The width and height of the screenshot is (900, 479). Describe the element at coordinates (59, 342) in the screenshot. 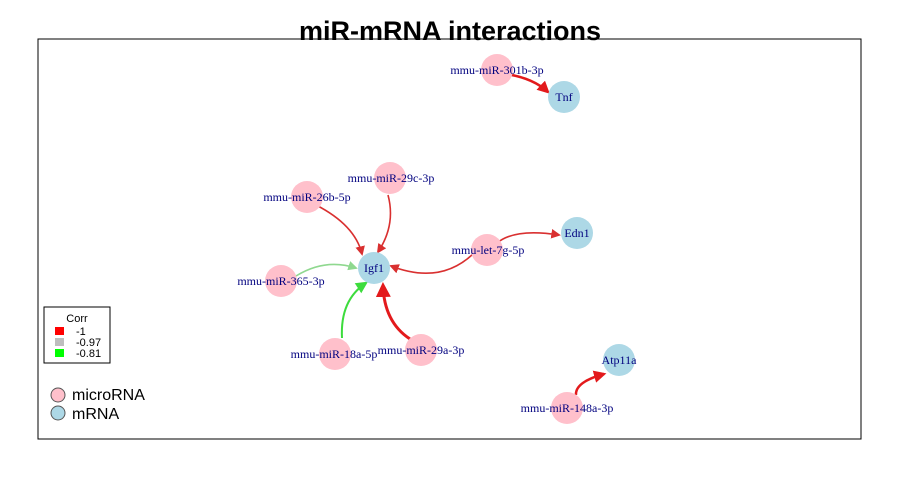

I see `corr-swatch-gray` at that location.